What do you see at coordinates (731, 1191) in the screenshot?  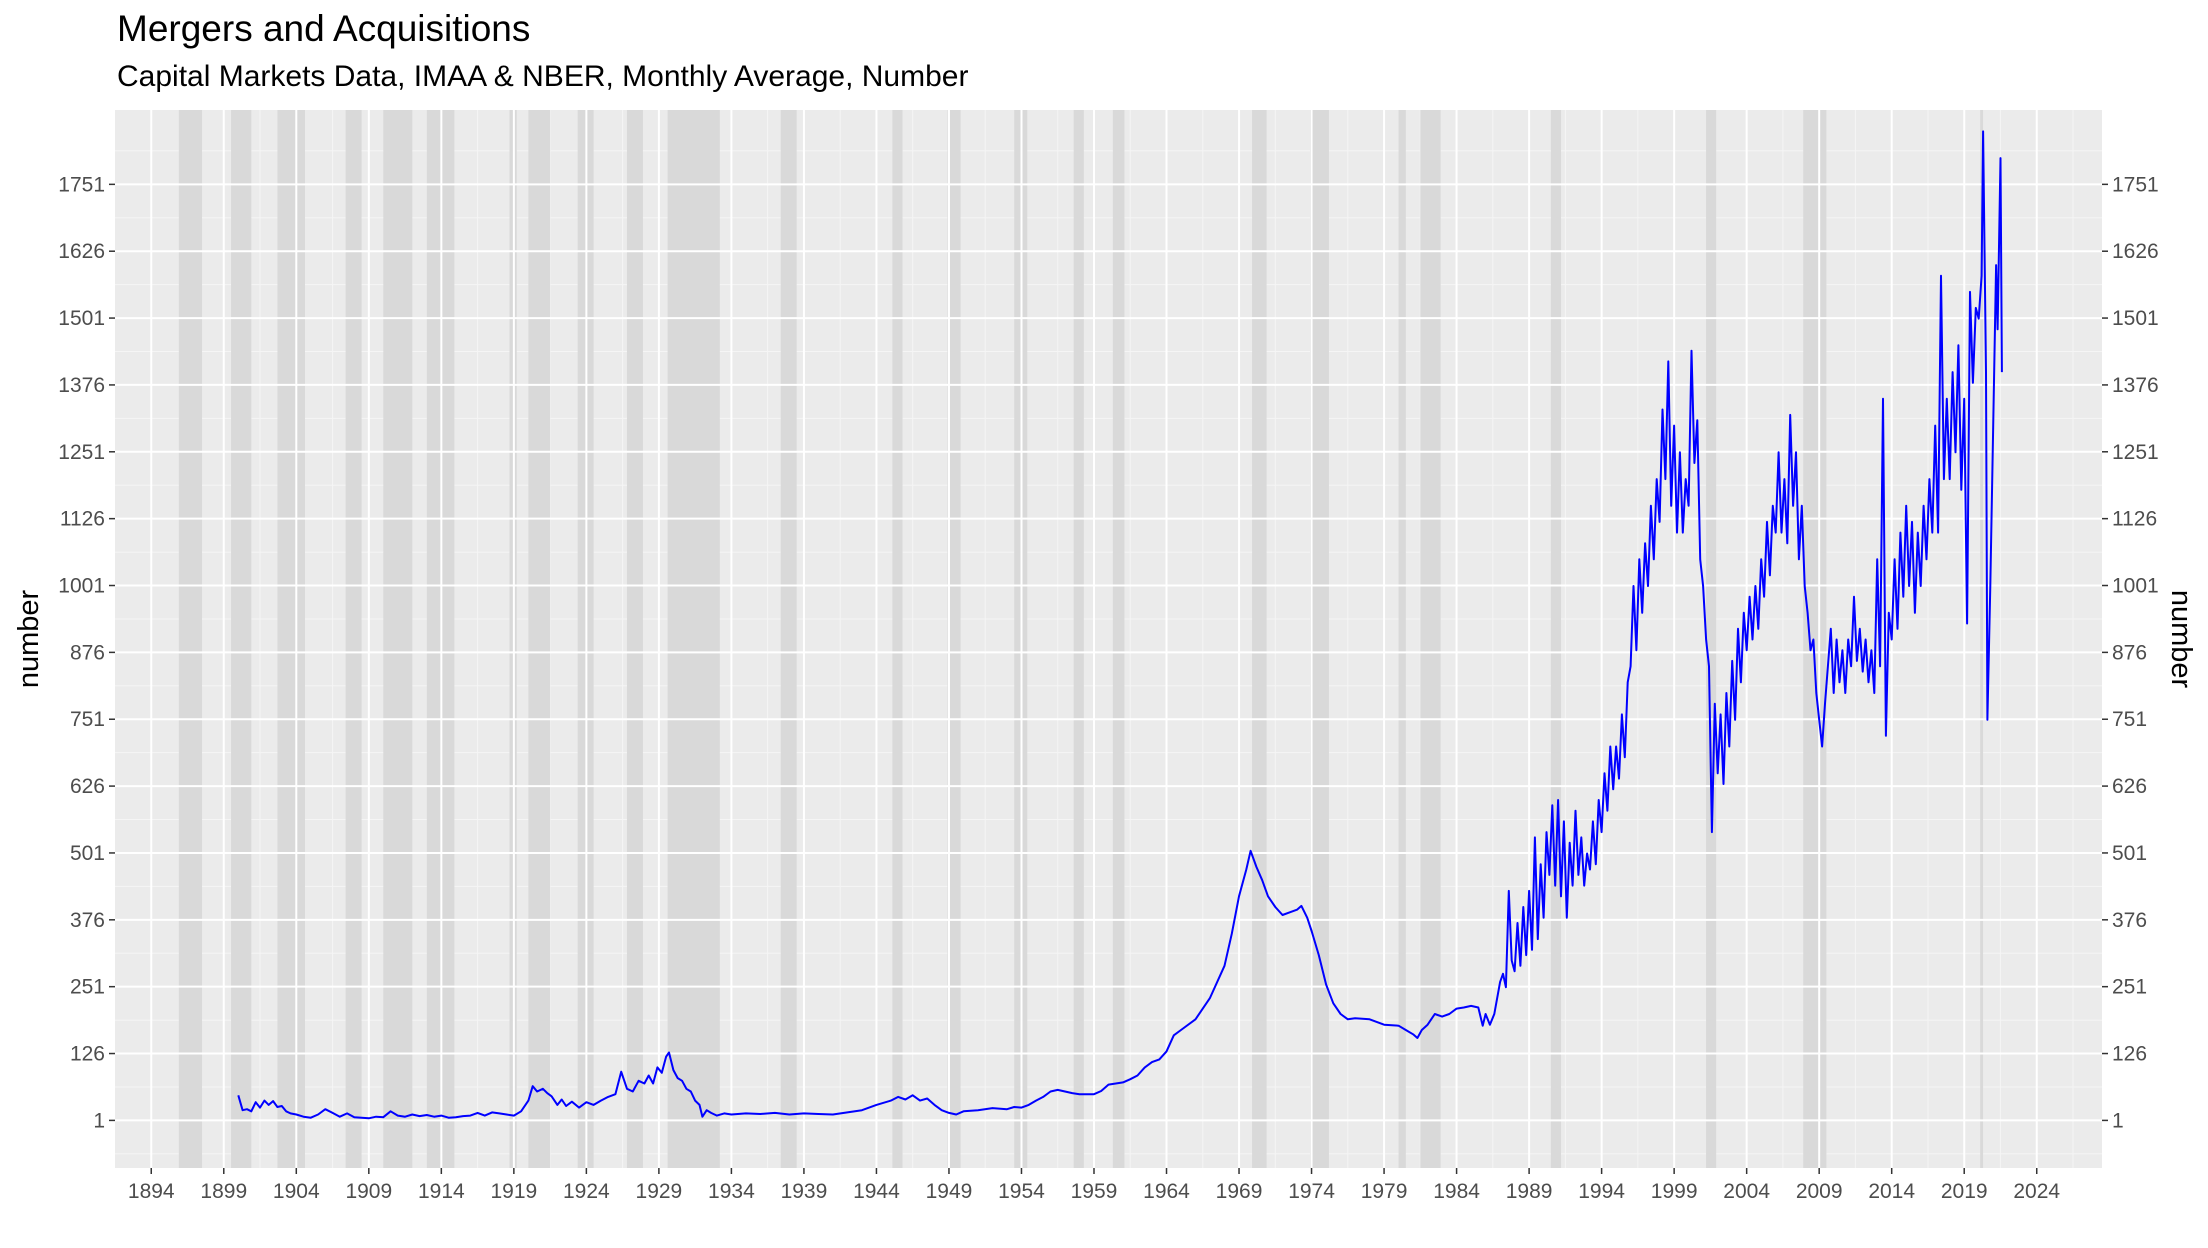 I see `x-tick-label: 1934` at bounding box center [731, 1191].